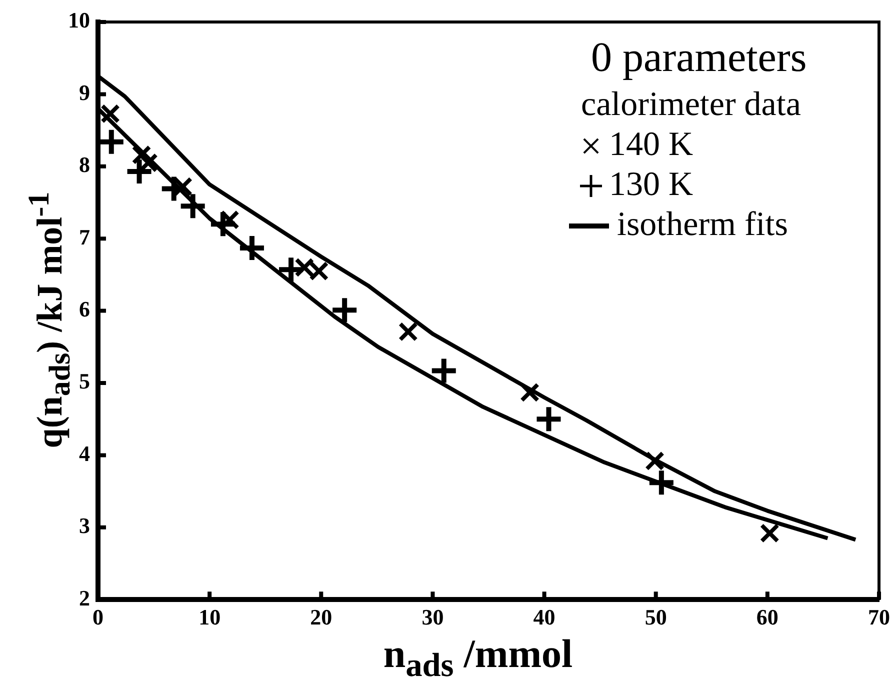 The height and width of the screenshot is (700, 896). Describe the element at coordinates (478, 657) in the screenshot. I see `x-axis-title: n$_{ads}$ /mmol` at that location.